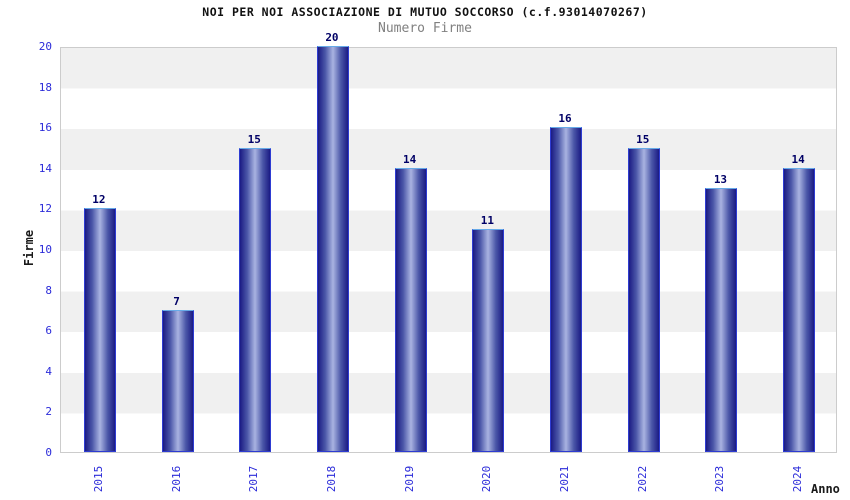 This screenshot has height=500, width=850. I want to click on x-tick-label: 2018, so click(331, 479).